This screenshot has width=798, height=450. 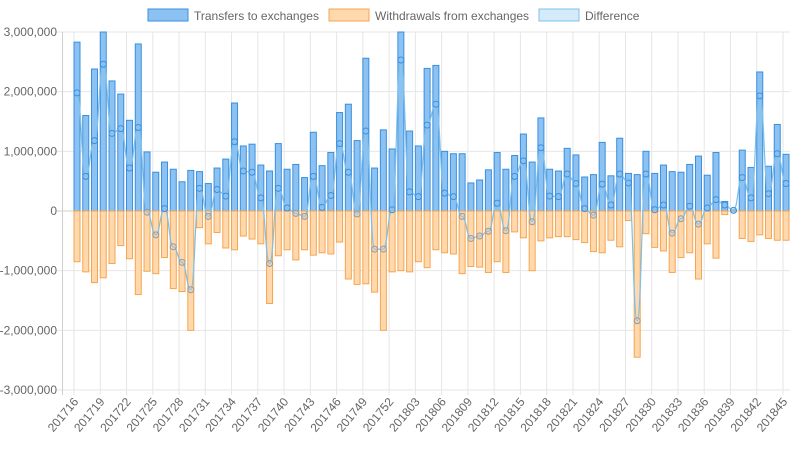 I want to click on legend-item-withdrawals: Withdrawals from exchanges, so click(x=428, y=15).